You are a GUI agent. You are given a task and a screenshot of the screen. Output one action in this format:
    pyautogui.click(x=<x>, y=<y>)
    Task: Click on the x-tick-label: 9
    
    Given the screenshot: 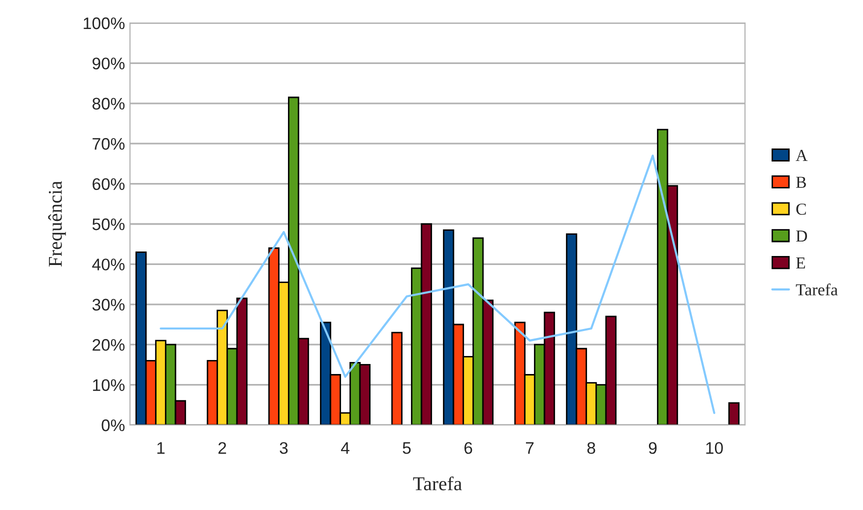 What is the action you would take?
    pyautogui.click(x=652, y=448)
    